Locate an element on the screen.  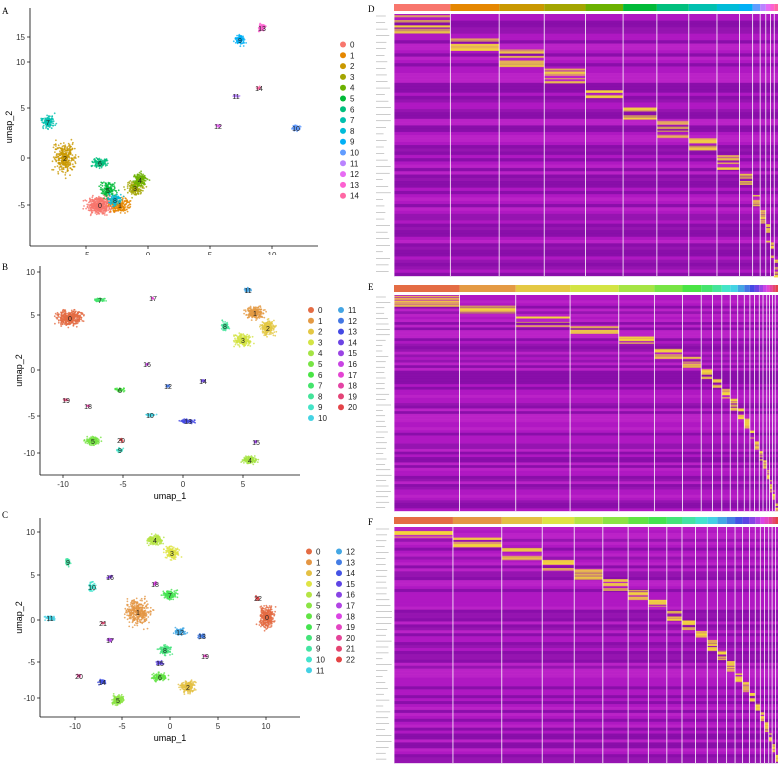
umap-points is located at coordinates (171, 119).